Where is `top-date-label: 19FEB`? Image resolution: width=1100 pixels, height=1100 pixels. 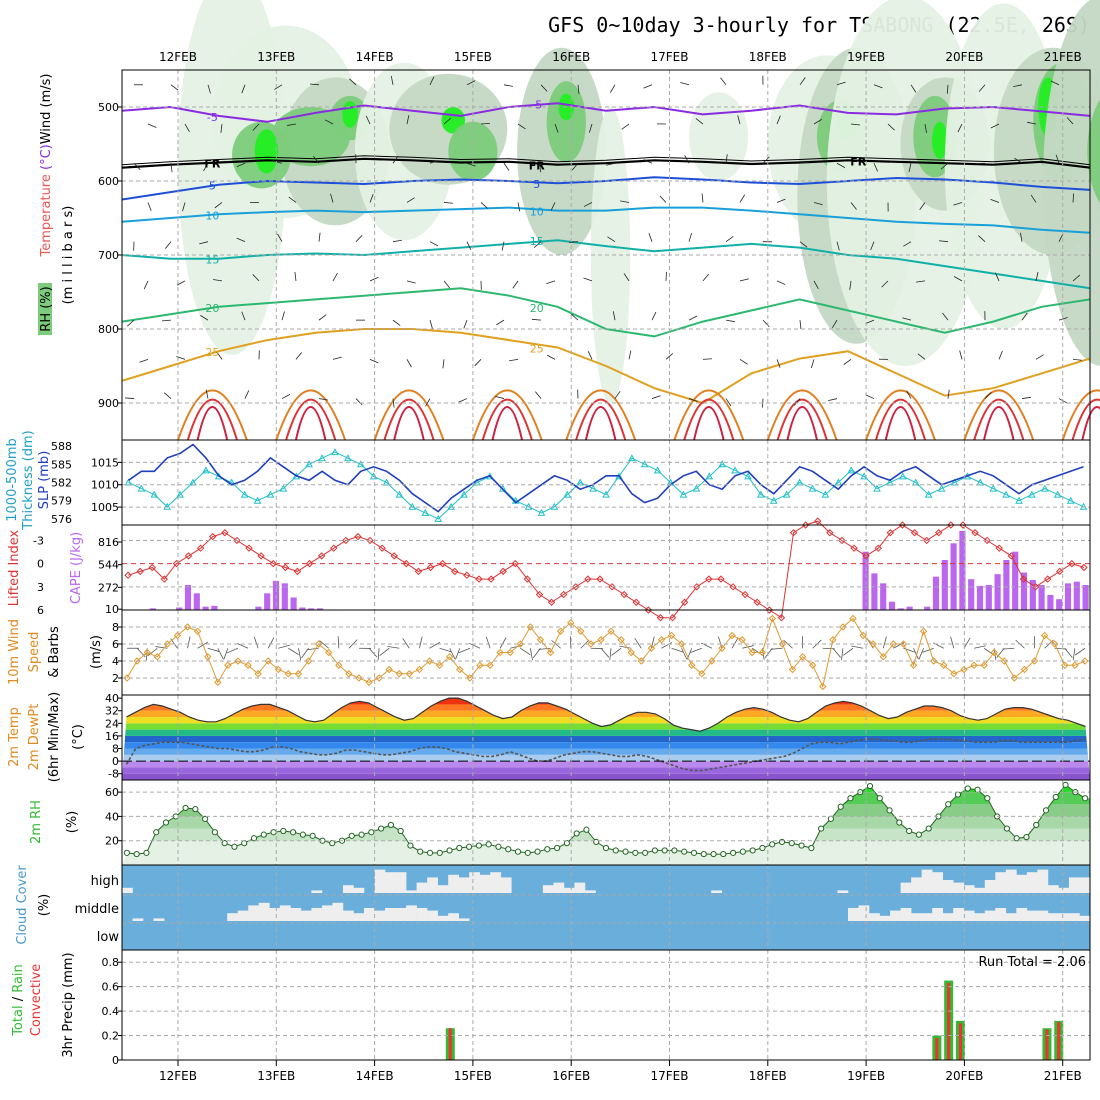 top-date-label: 19FEB is located at coordinates (866, 57).